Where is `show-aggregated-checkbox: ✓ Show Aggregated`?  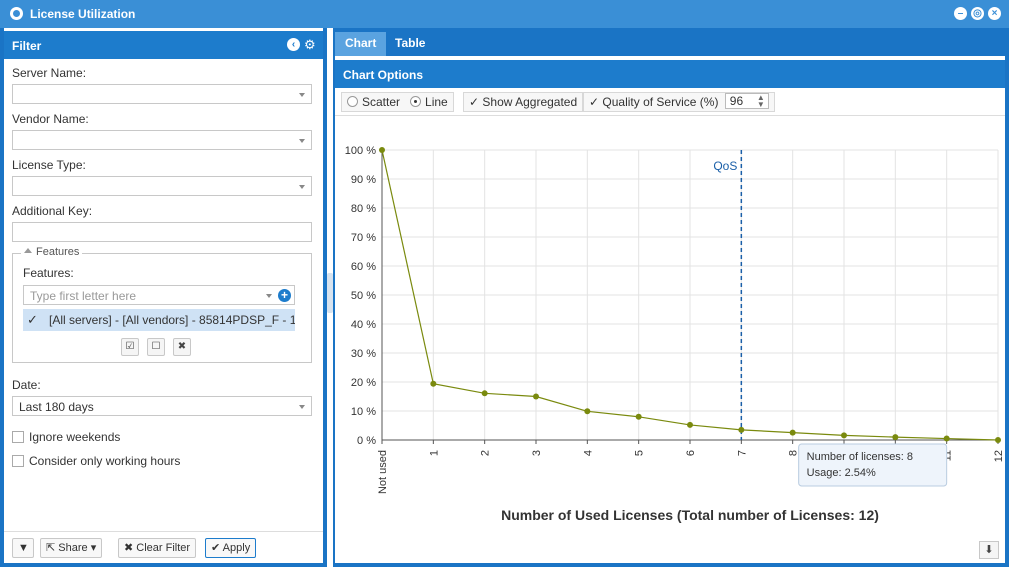 show-aggregated-checkbox: ✓ Show Aggregated is located at coordinates (523, 102).